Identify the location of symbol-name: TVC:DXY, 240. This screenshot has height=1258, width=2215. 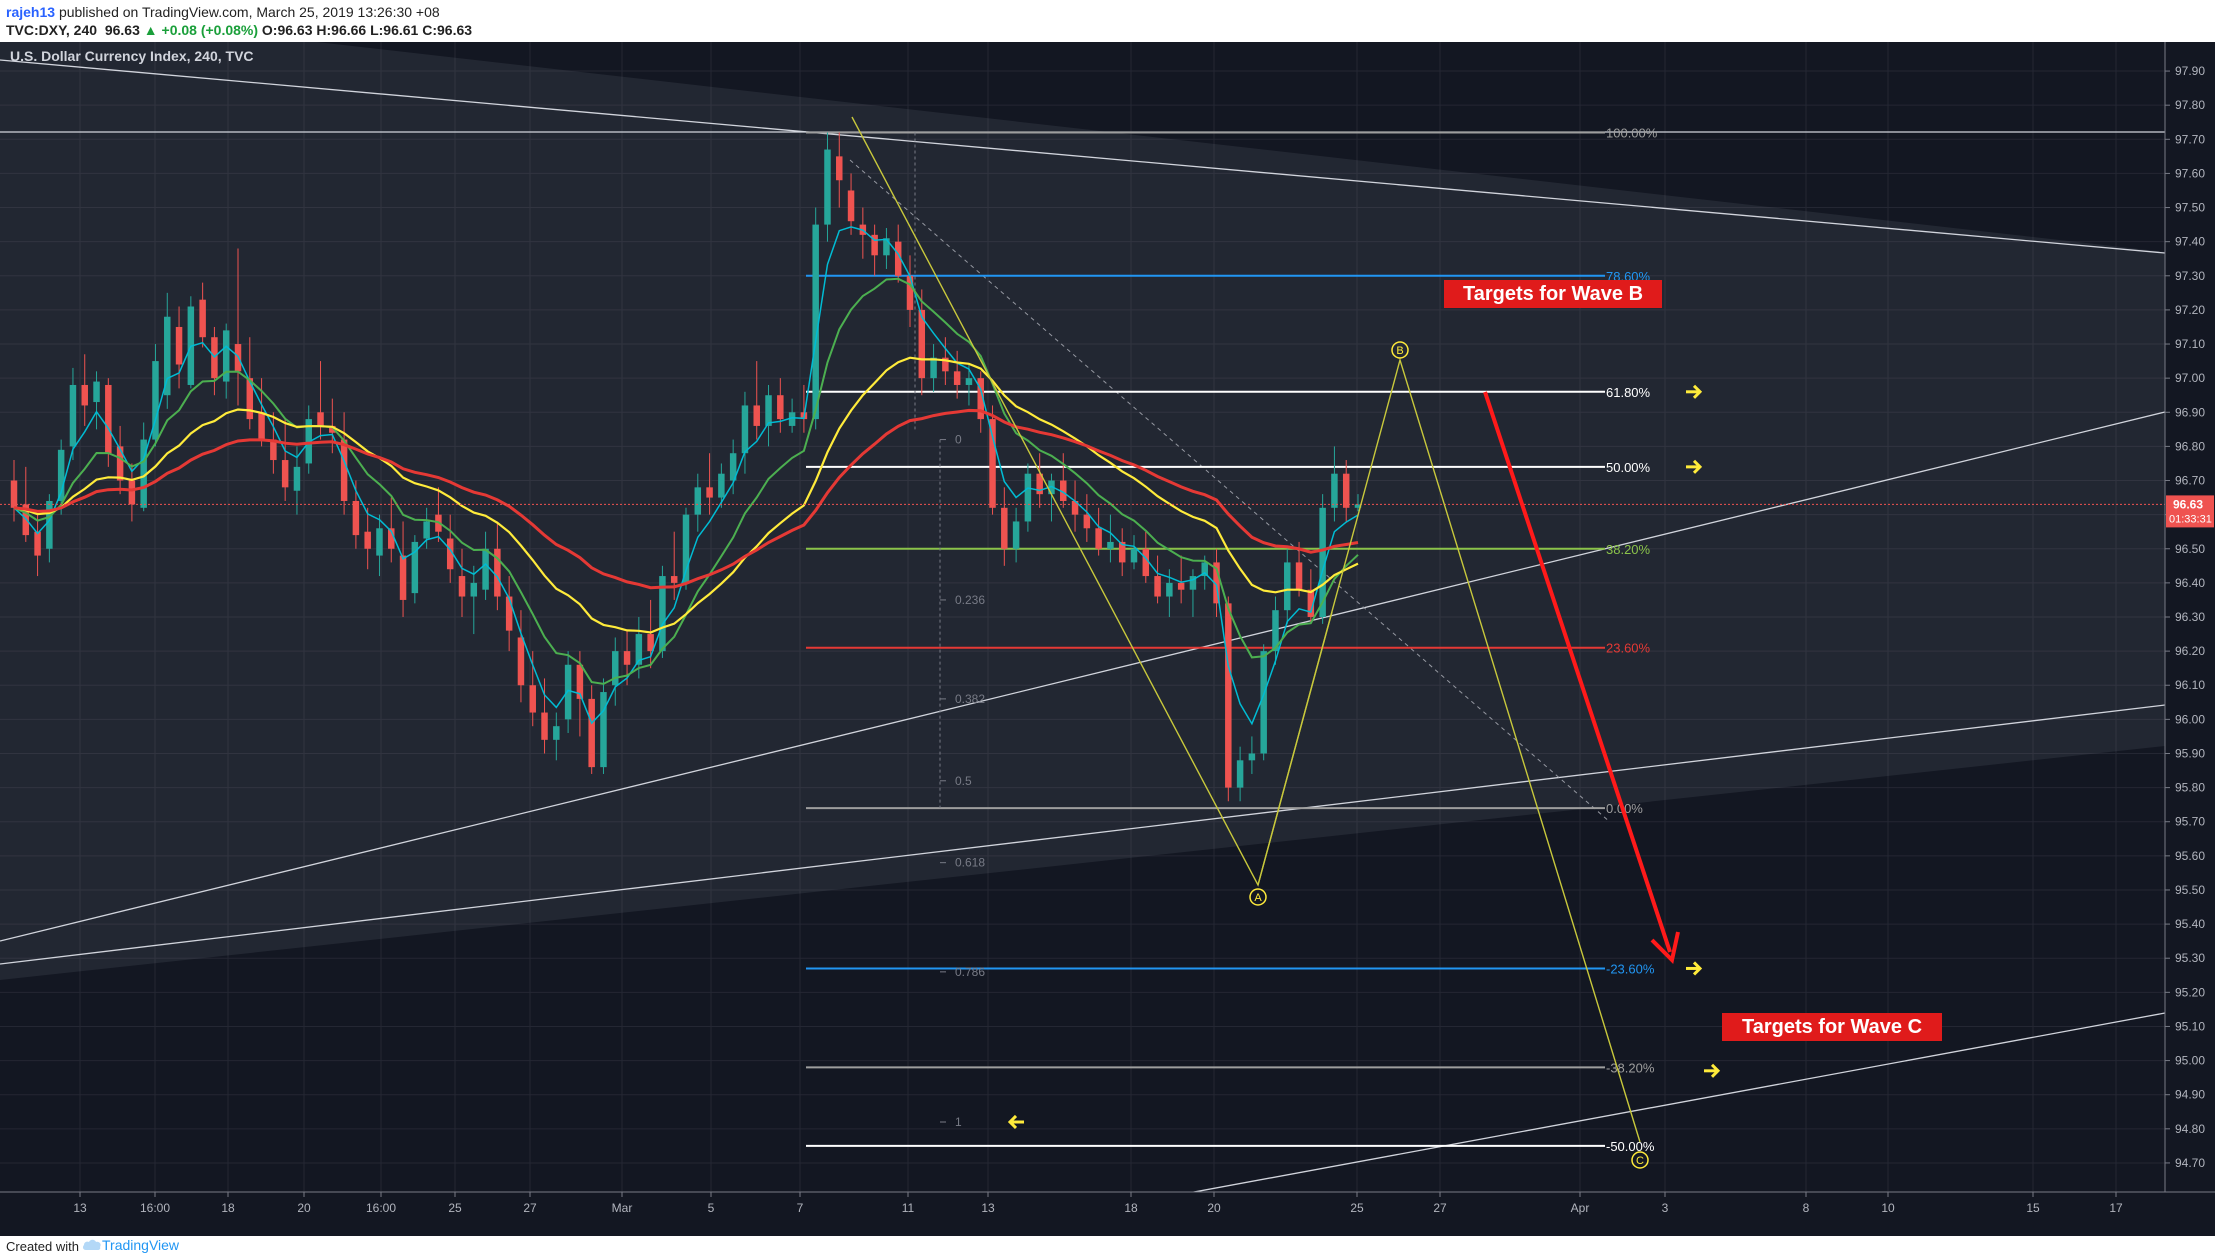
(52, 30).